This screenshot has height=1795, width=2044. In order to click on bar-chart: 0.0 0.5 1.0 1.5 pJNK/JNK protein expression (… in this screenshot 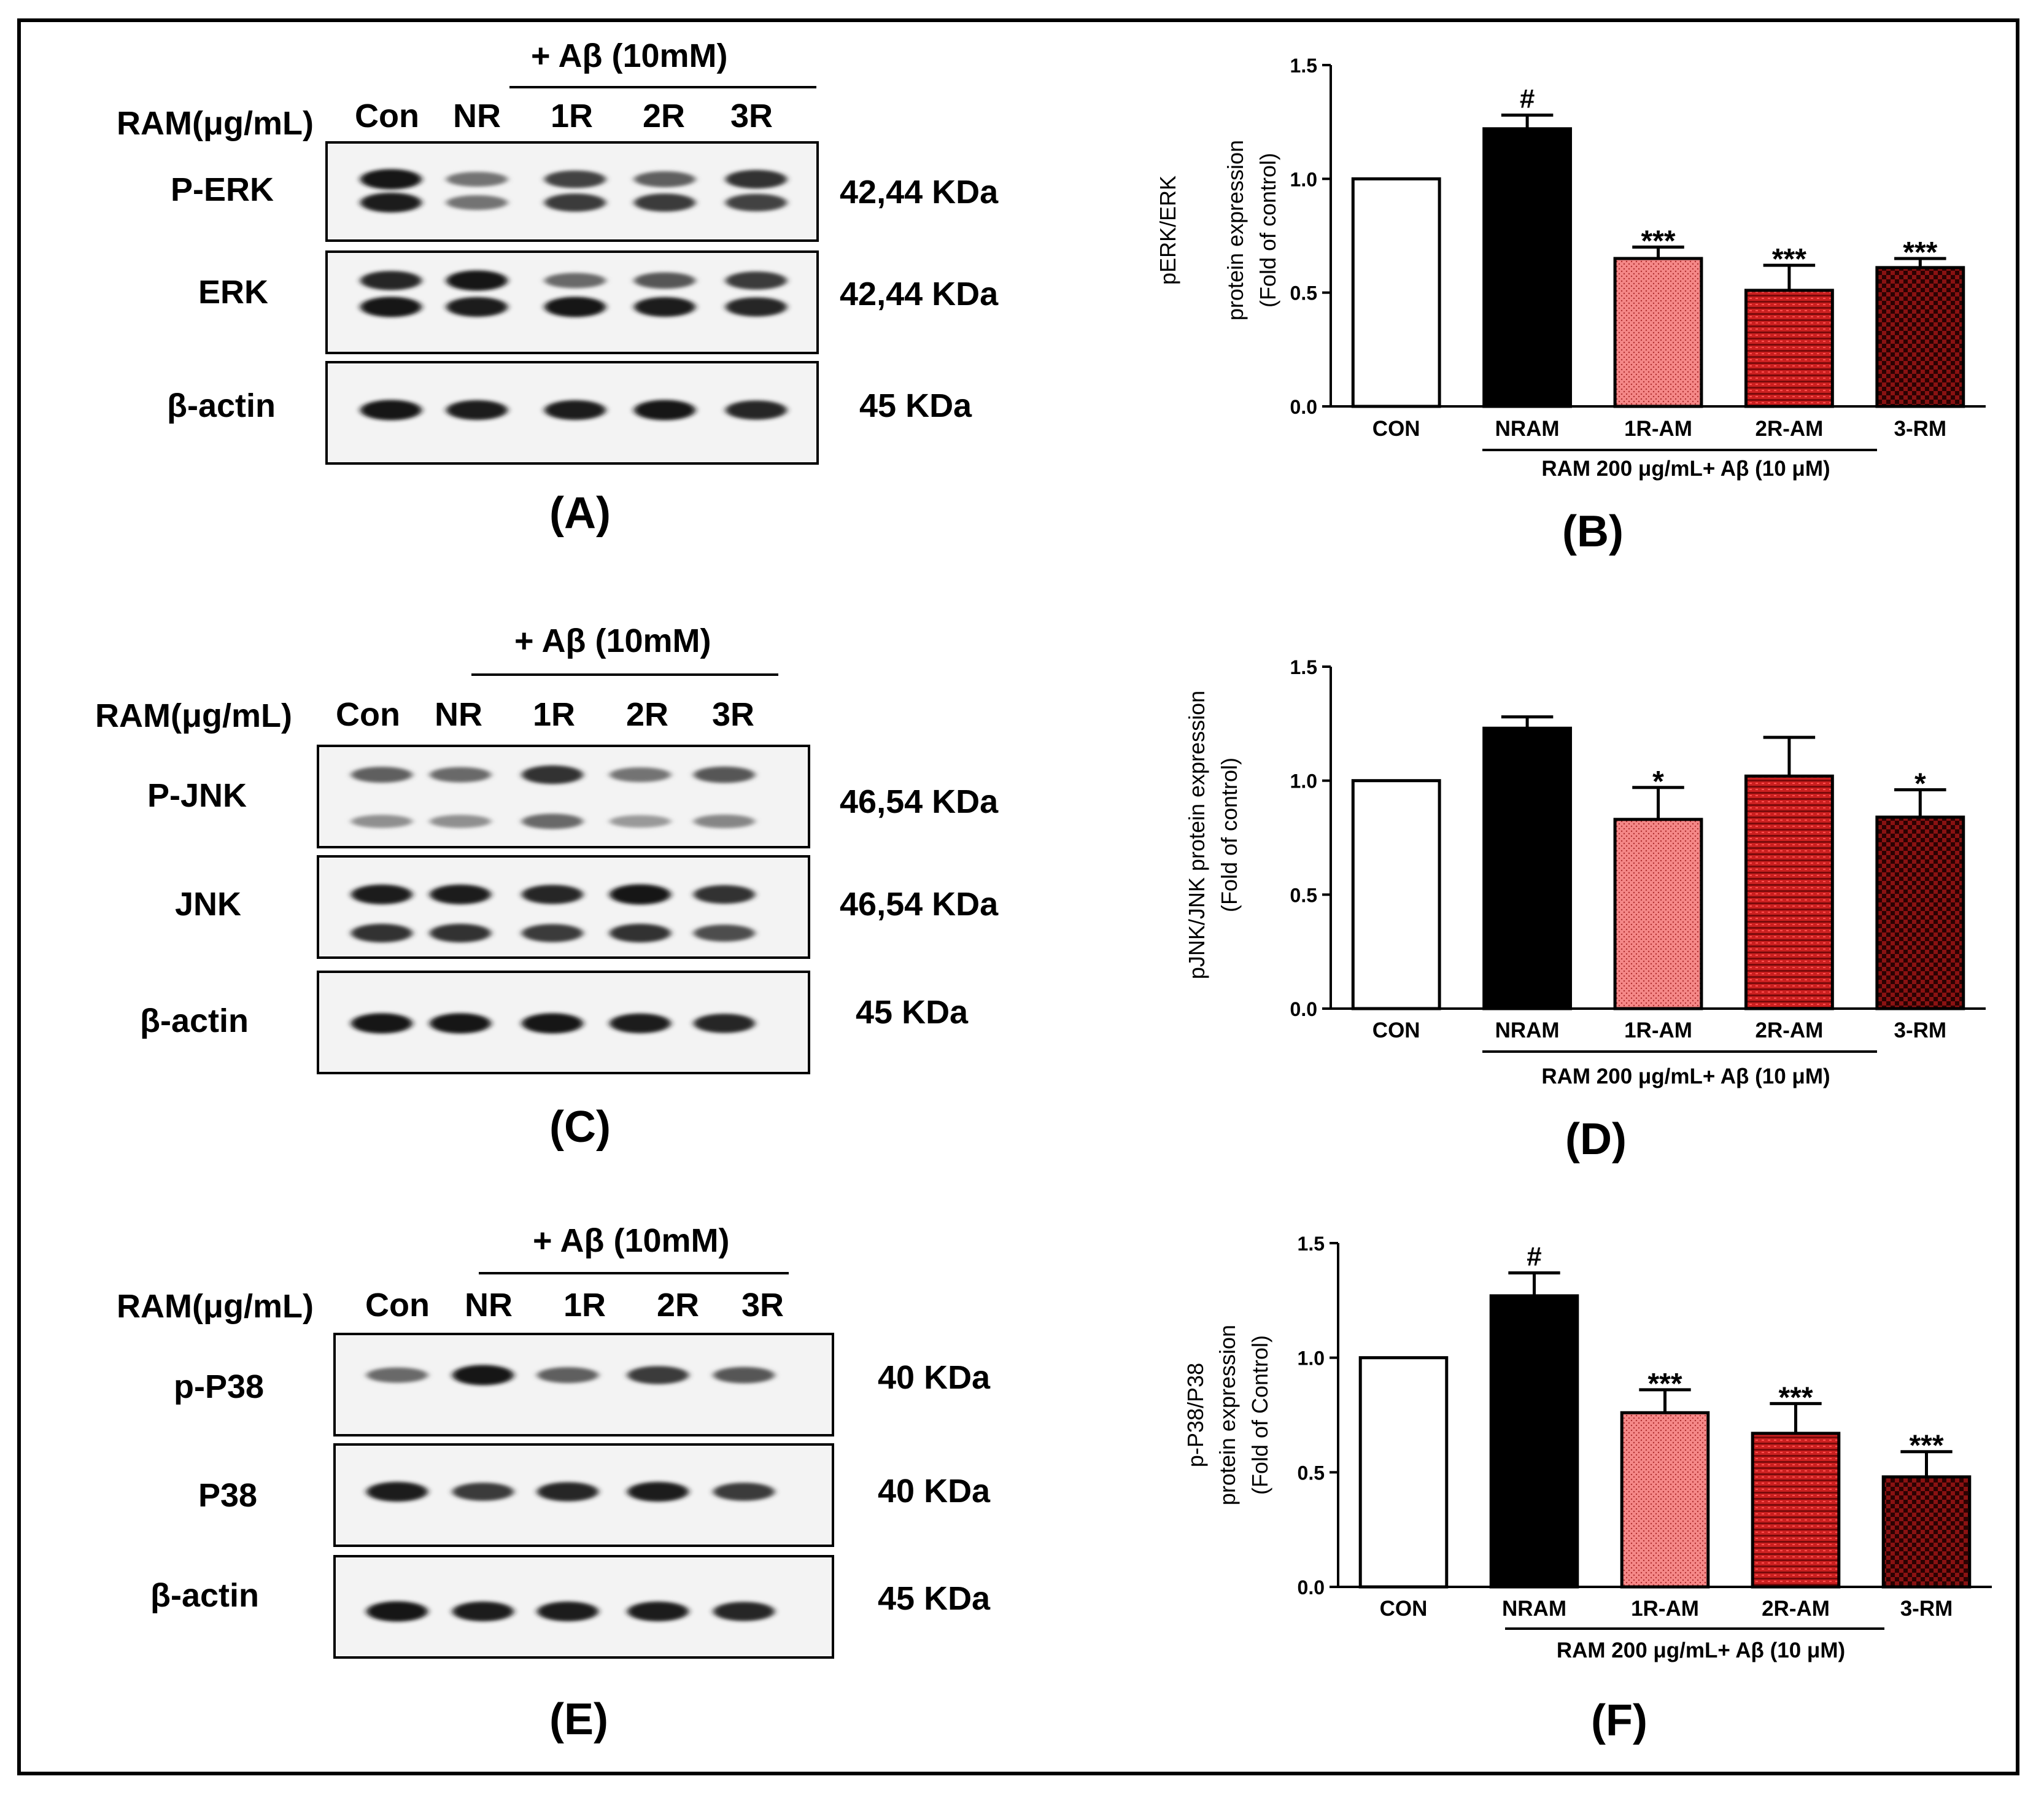, I will do `click(1585, 910)`.